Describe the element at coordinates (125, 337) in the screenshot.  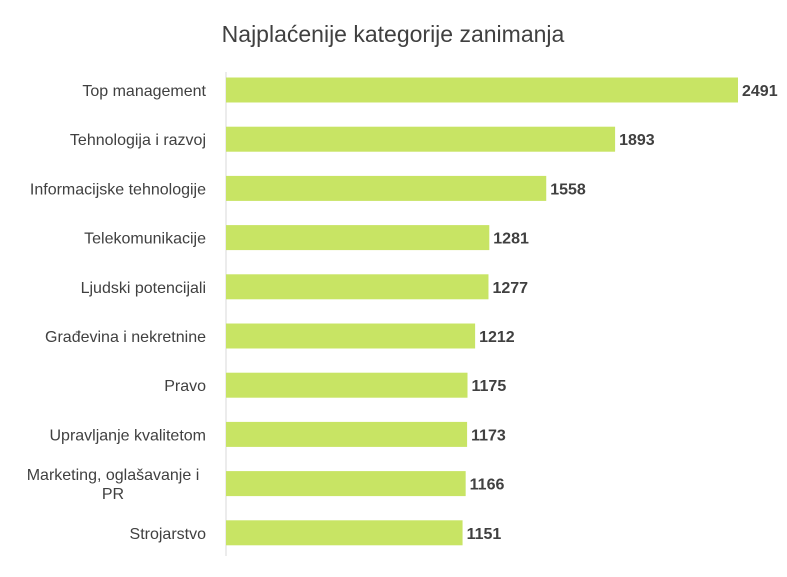
I see `category-label: Građevina i nekretnine` at that location.